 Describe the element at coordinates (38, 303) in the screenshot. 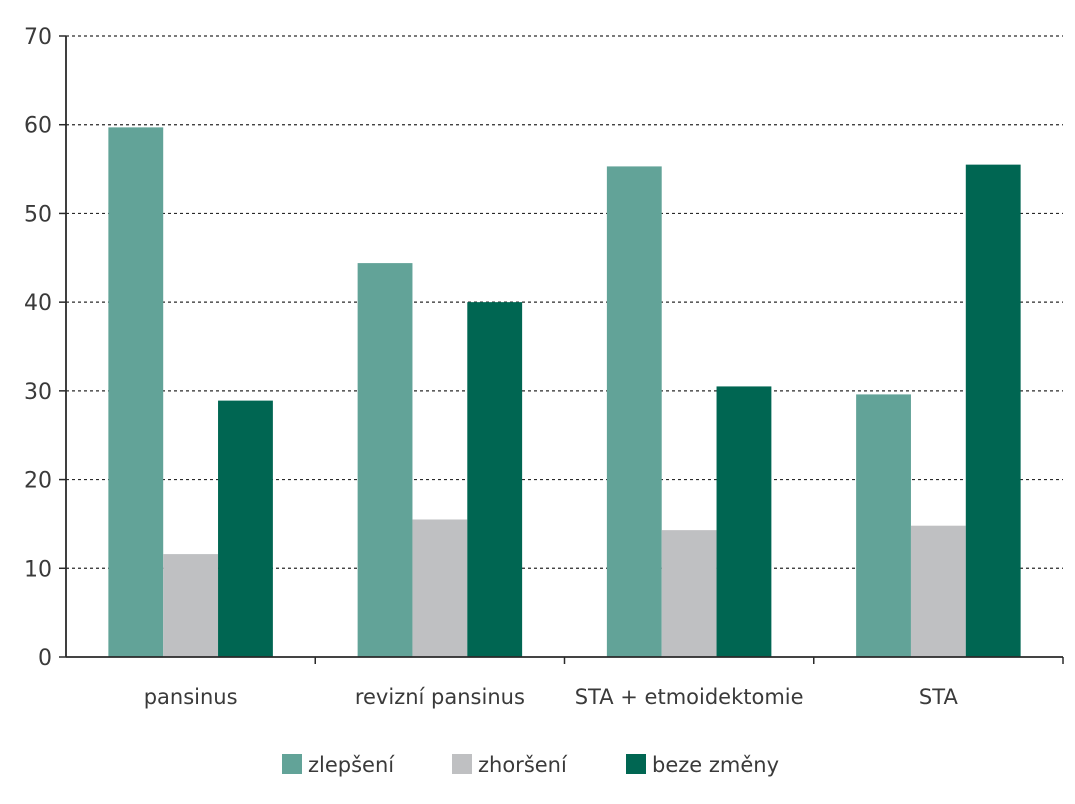

I see `y-tick-label: 40` at that location.